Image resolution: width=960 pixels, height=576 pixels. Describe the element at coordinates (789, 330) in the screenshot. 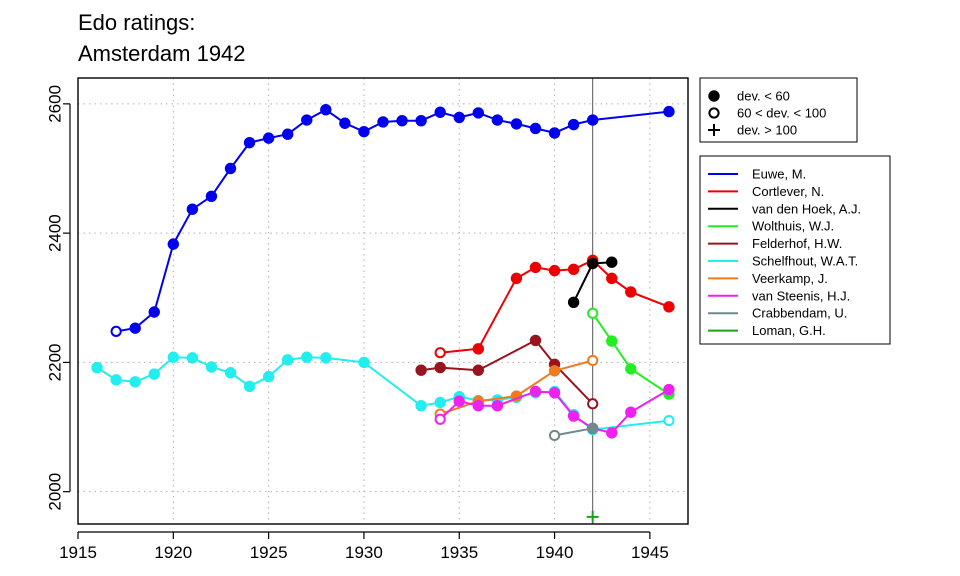

I see `player-legend-label-9: Loman, G.H.` at that location.